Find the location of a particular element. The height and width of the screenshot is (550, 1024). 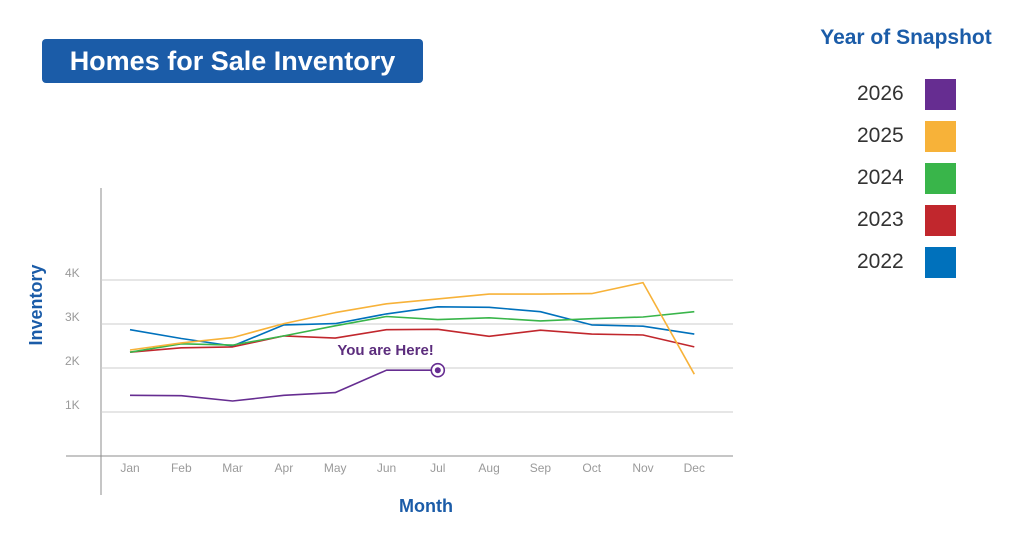

series-line-2024 is located at coordinates (412, 331).